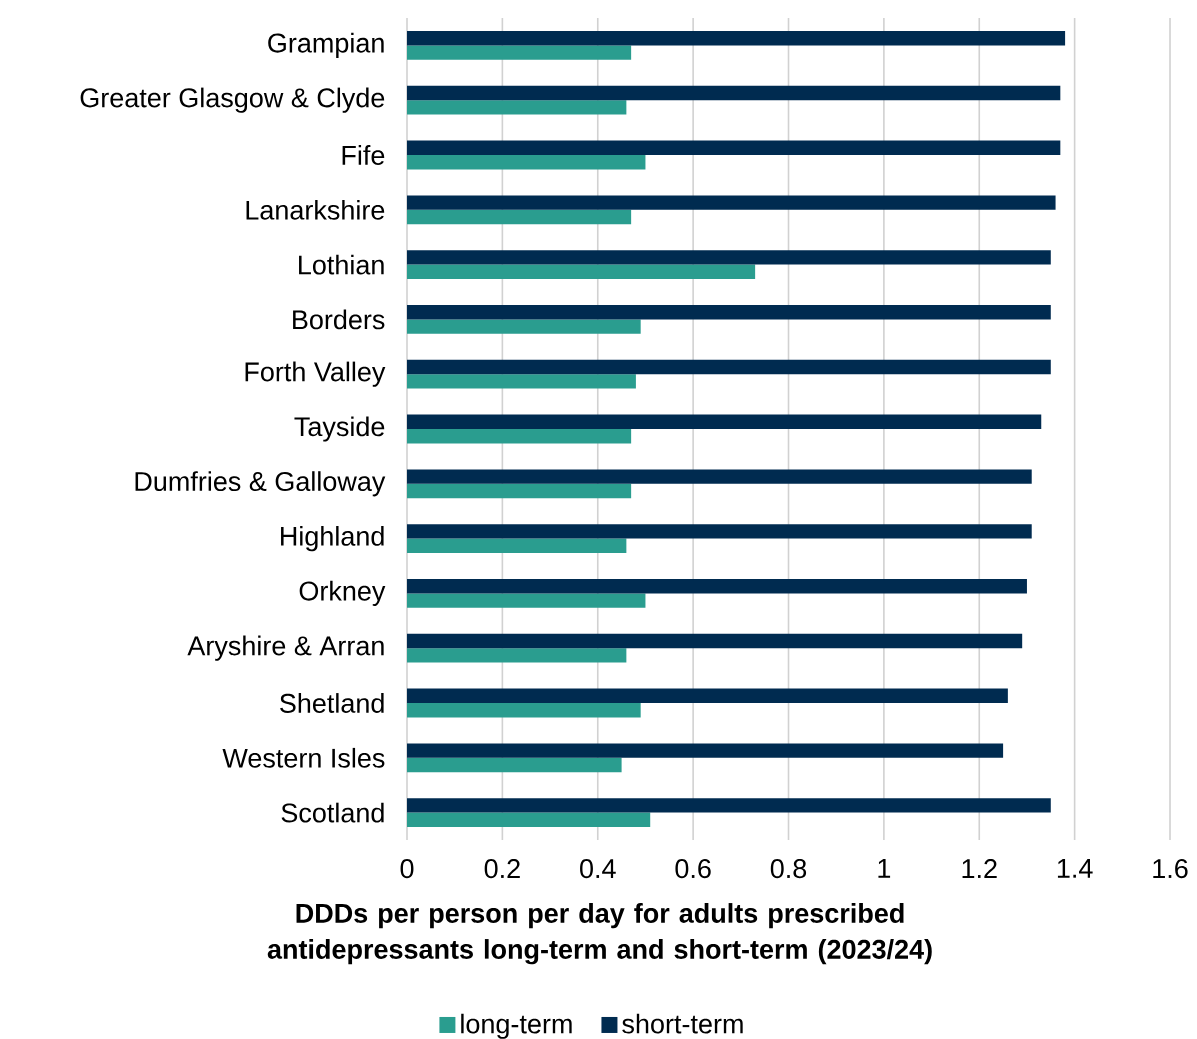 Image resolution: width=1197 pixels, height=1039 pixels. I want to click on y-tick-label: Orkney, so click(342, 593).